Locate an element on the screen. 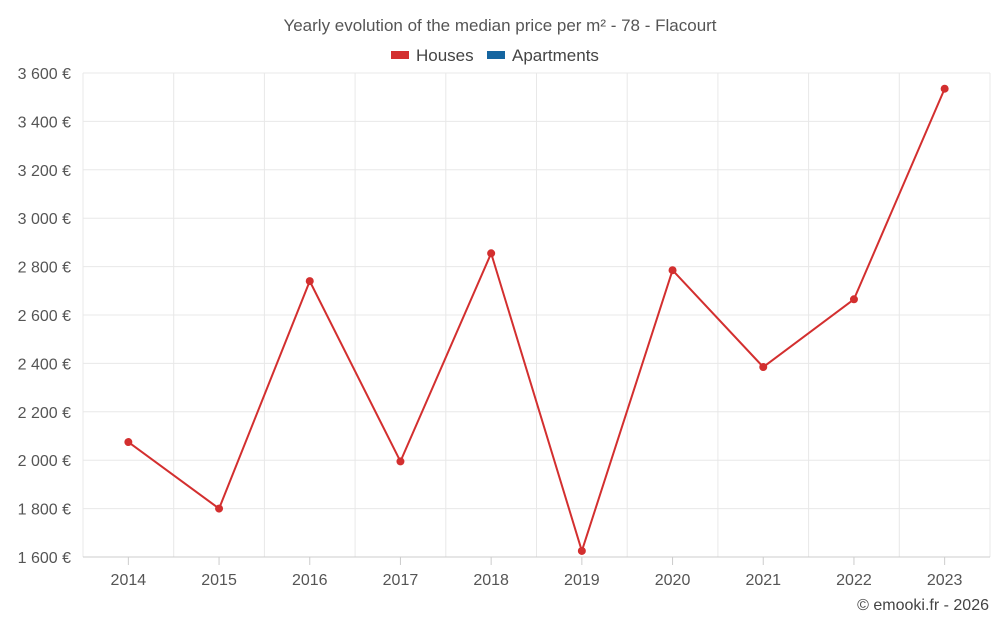 The image size is (1000, 625). legend-label-houses: Houses is located at coordinates (445, 55).